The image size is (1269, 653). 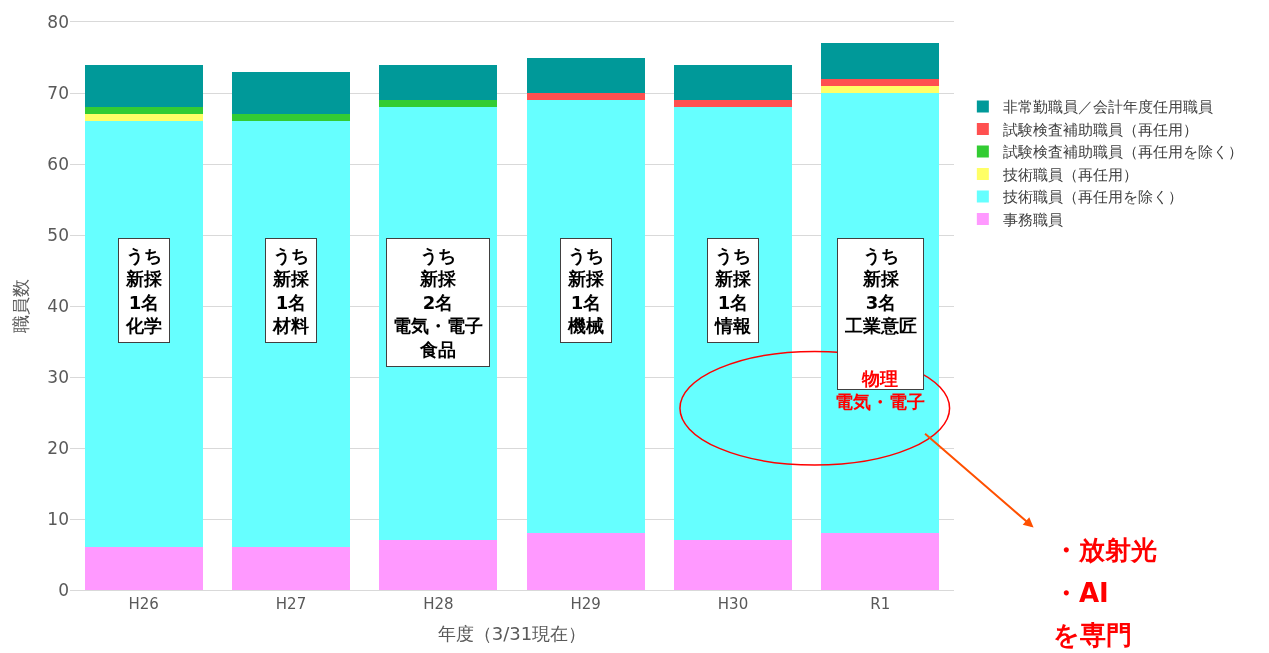 I want to click on annotation: うち新採1名機械, so click(x=586, y=291).